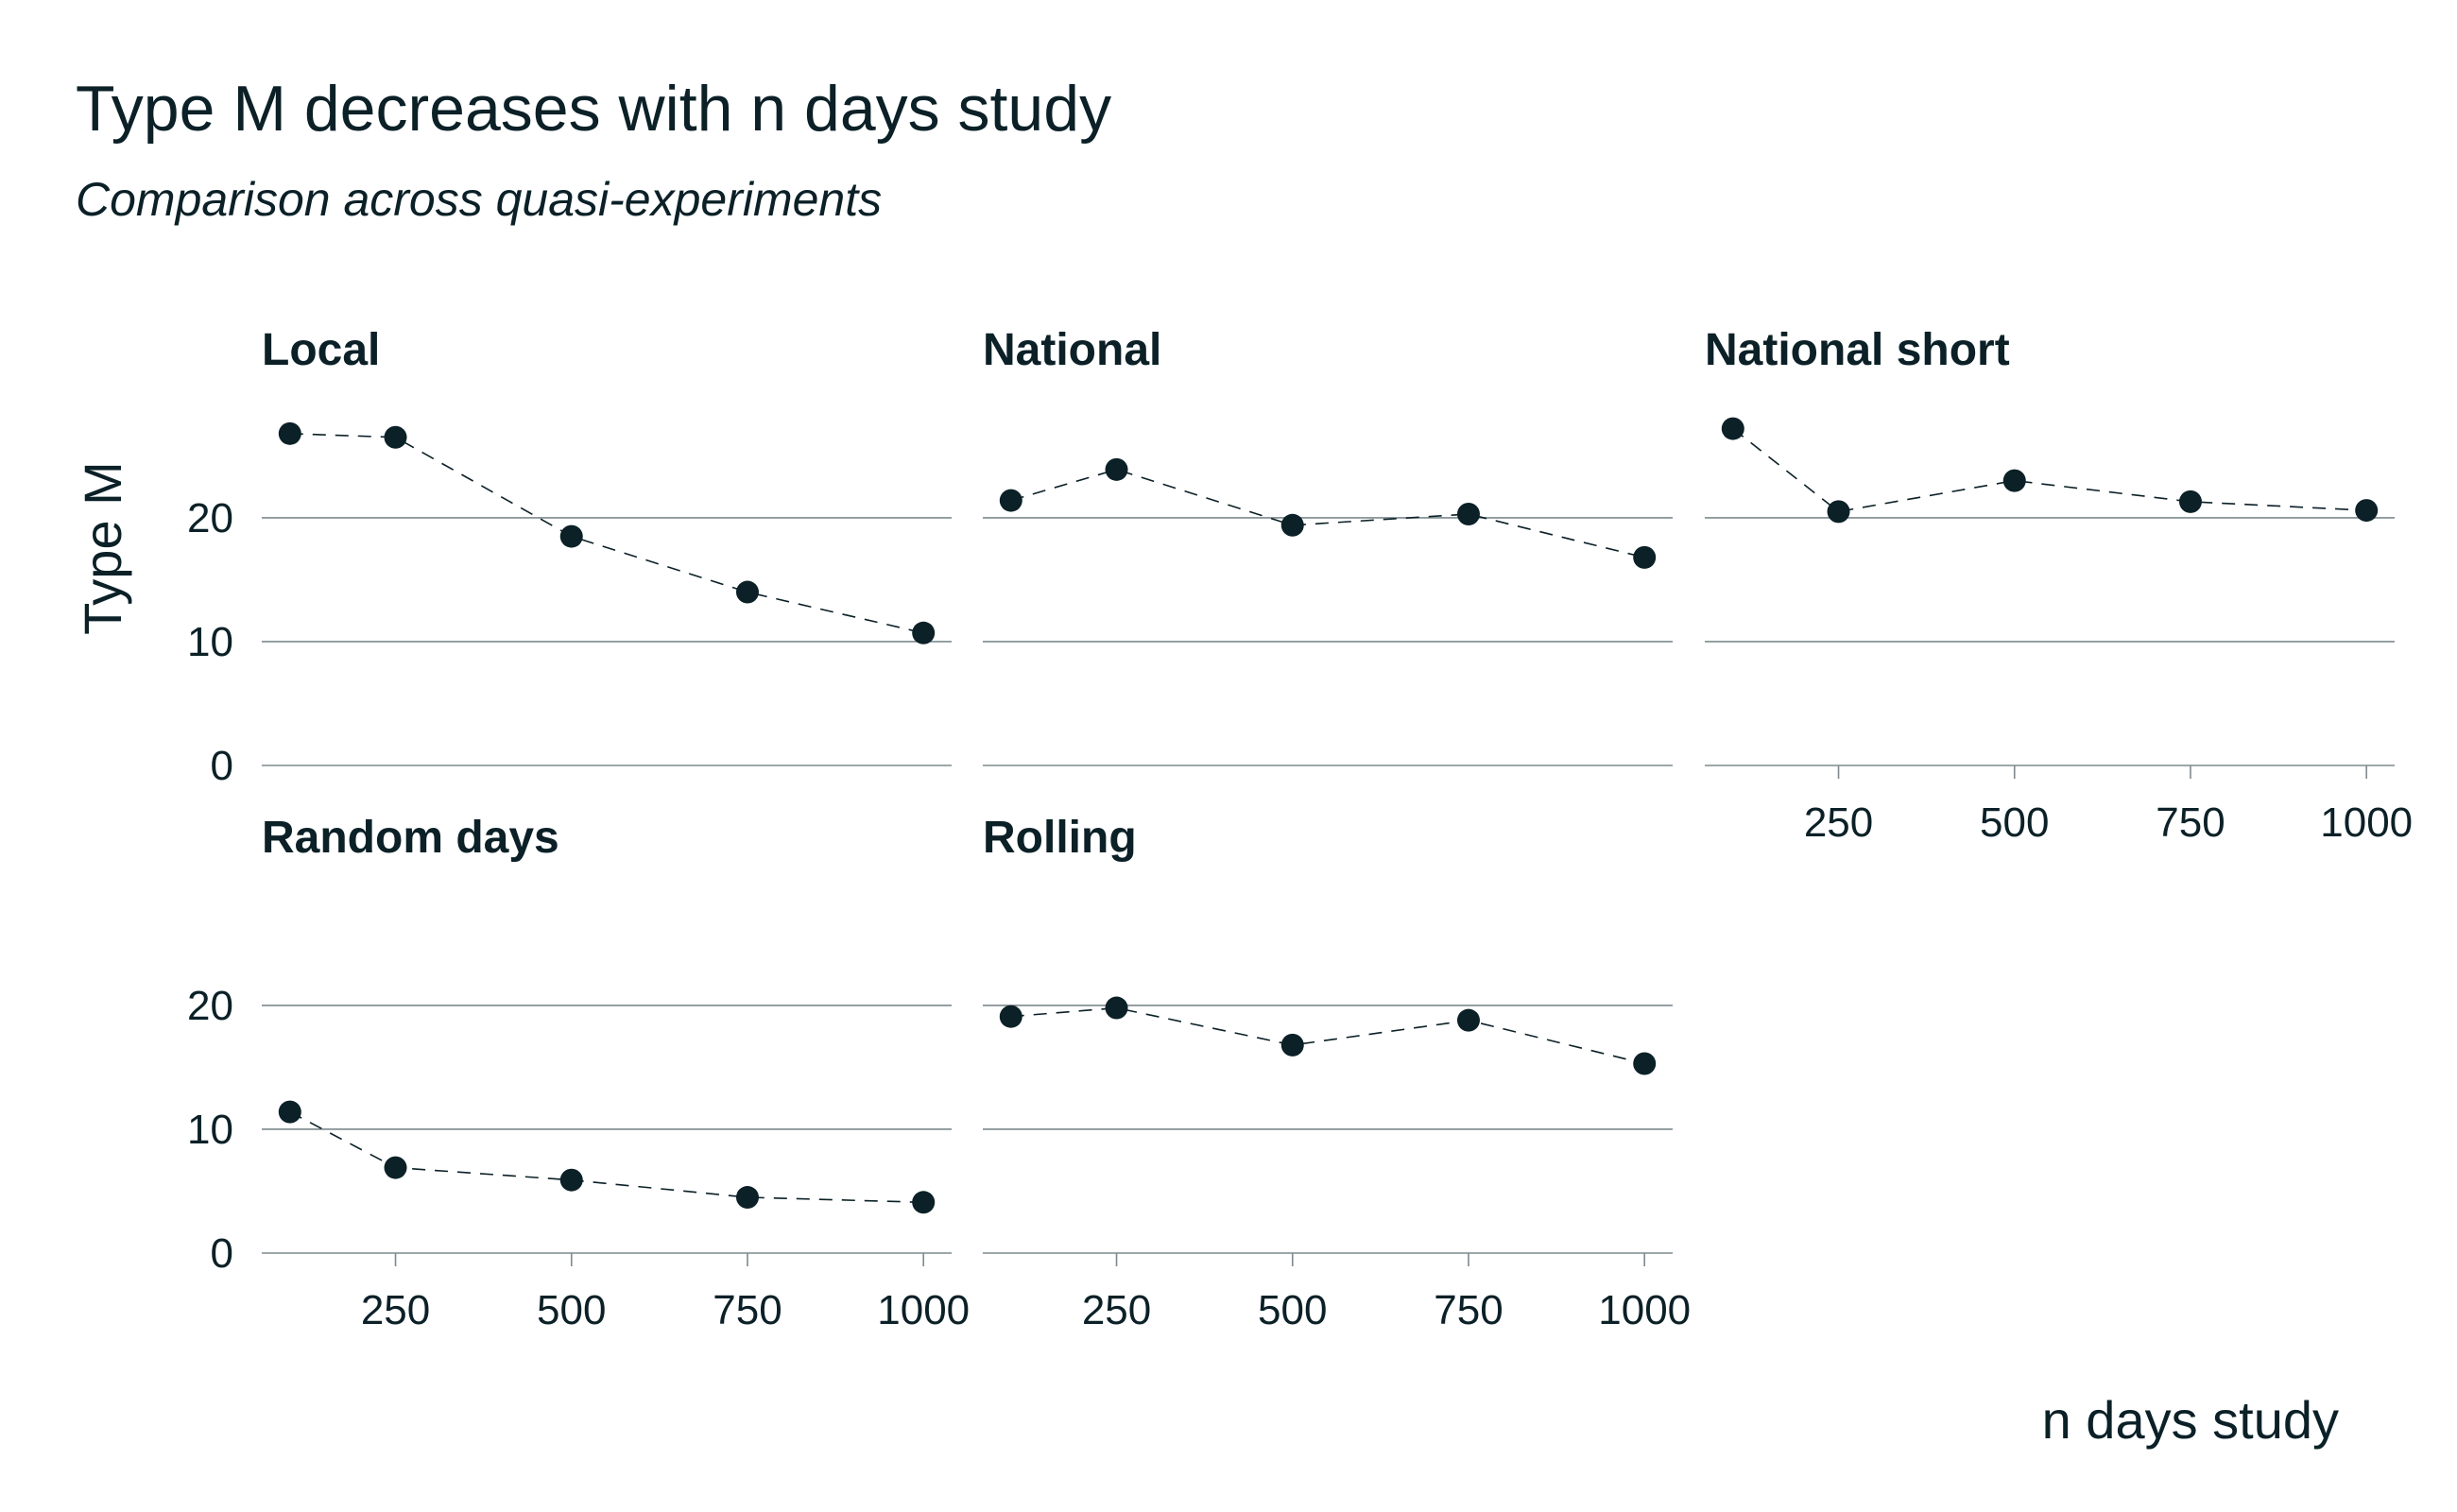 This screenshot has width=2457, height=1512. Describe the element at coordinates (578, 1073) in the screenshot. I see `facet-panel: Random days 0 10 20 250 500 750 1000` at that location.